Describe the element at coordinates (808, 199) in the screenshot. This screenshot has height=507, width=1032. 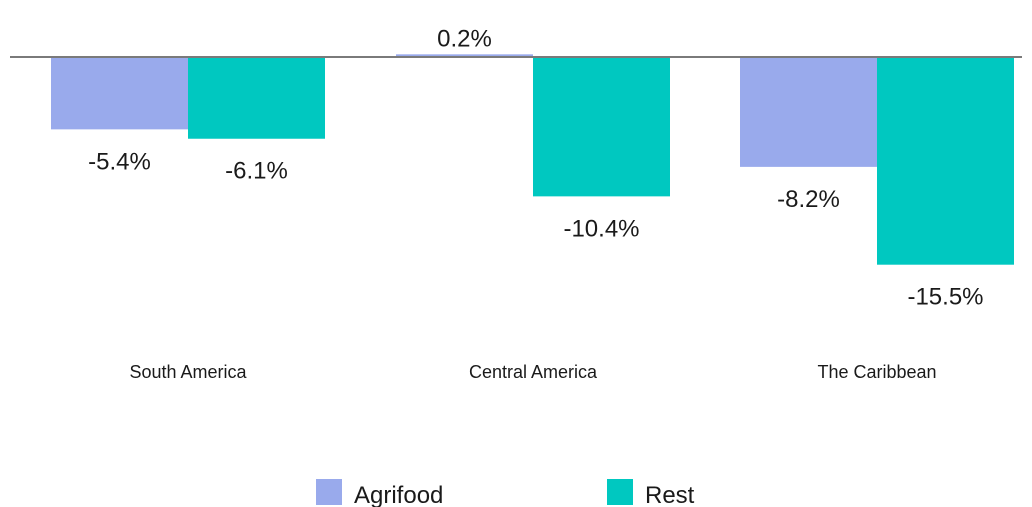
I see `data-label-agrifood-2: -8.2%` at that location.